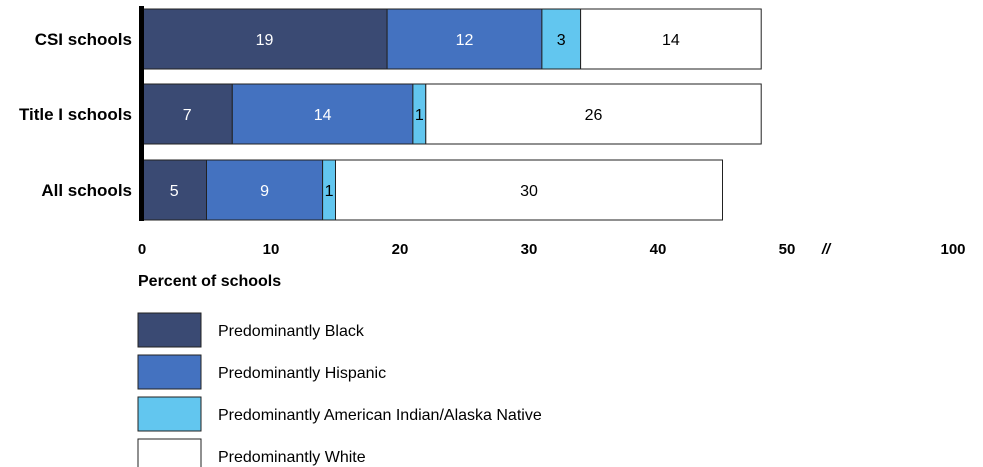 Image resolution: width=983 pixels, height=467 pixels. I want to click on data-label-all-schools-predominantly-white: 30, so click(529, 191).